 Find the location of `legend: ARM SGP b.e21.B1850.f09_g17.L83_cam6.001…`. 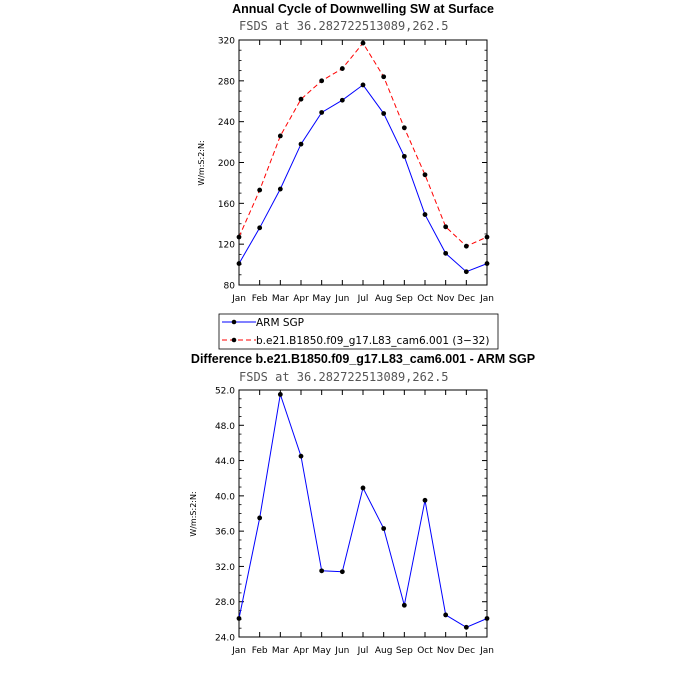

legend: ARM SGP b.e21.B1850.f09_g17.L83_cam6.001… is located at coordinates (358, 331).